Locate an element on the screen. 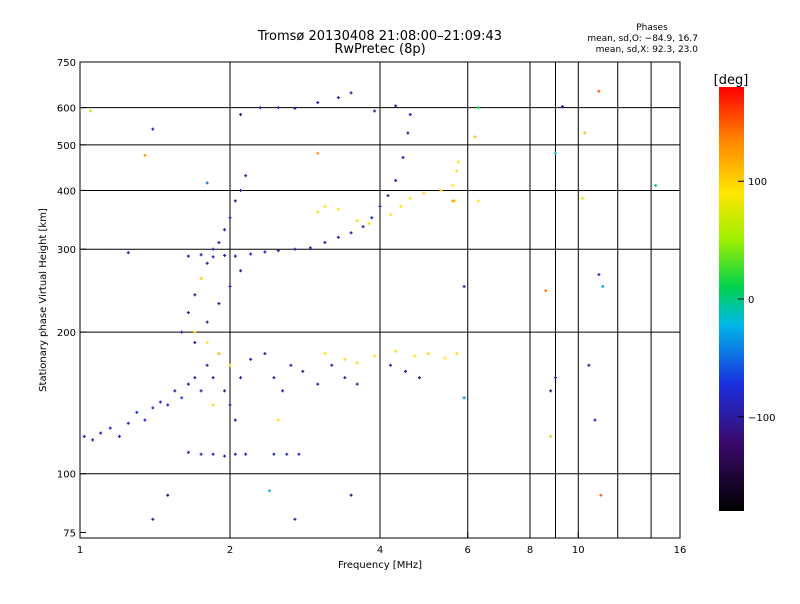  x-tick-label: 4 is located at coordinates (380, 550).